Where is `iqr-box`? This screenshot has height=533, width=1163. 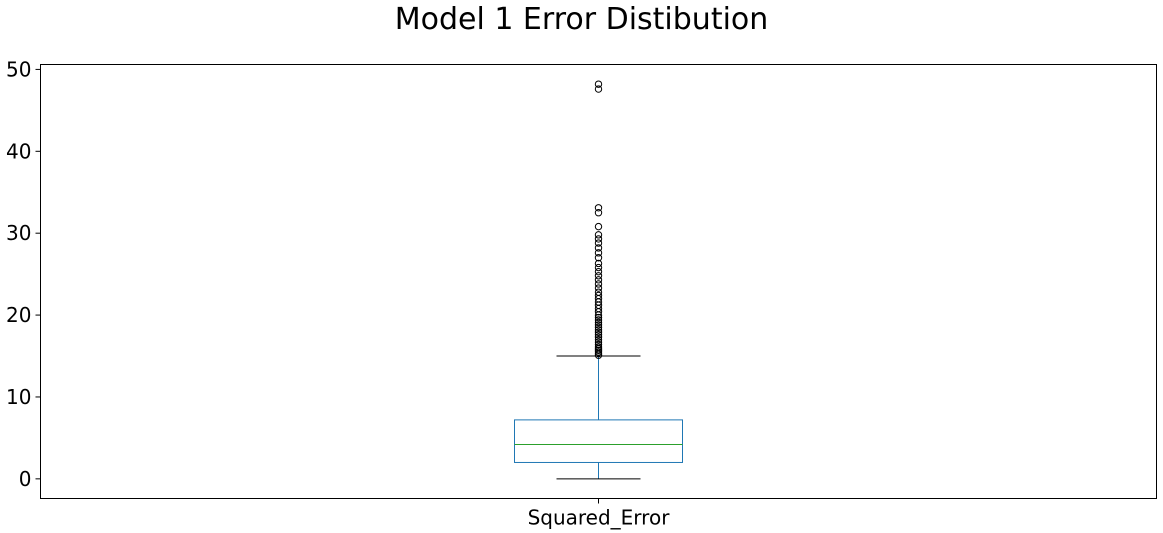
iqr-box is located at coordinates (598, 441).